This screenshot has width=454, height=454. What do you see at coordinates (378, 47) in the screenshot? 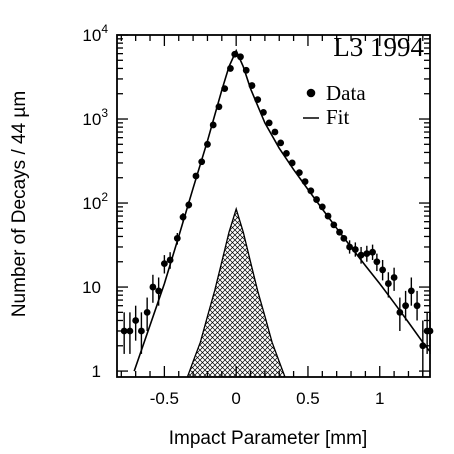
I see `experiment-annotation: L3 1994` at bounding box center [378, 47].